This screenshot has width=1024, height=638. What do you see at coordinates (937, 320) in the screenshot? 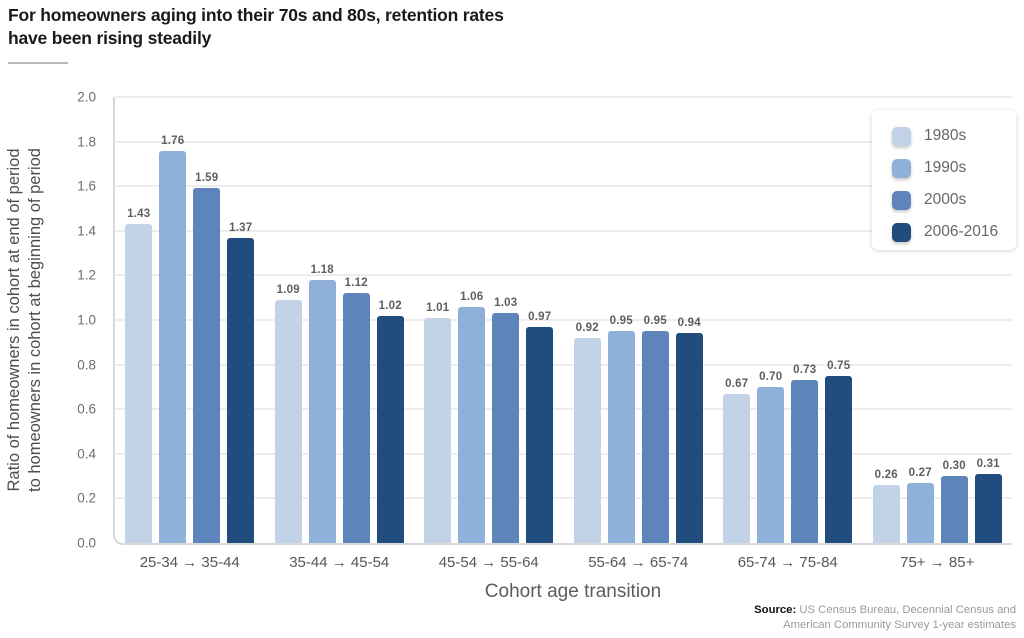
I see `bar-cluster: 0.26 0.27 0.30 0.31` at bounding box center [937, 320].